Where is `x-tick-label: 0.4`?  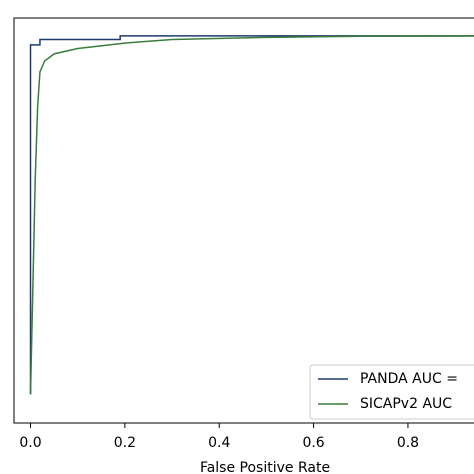
x-tick-label: 0.4 is located at coordinates (219, 443).